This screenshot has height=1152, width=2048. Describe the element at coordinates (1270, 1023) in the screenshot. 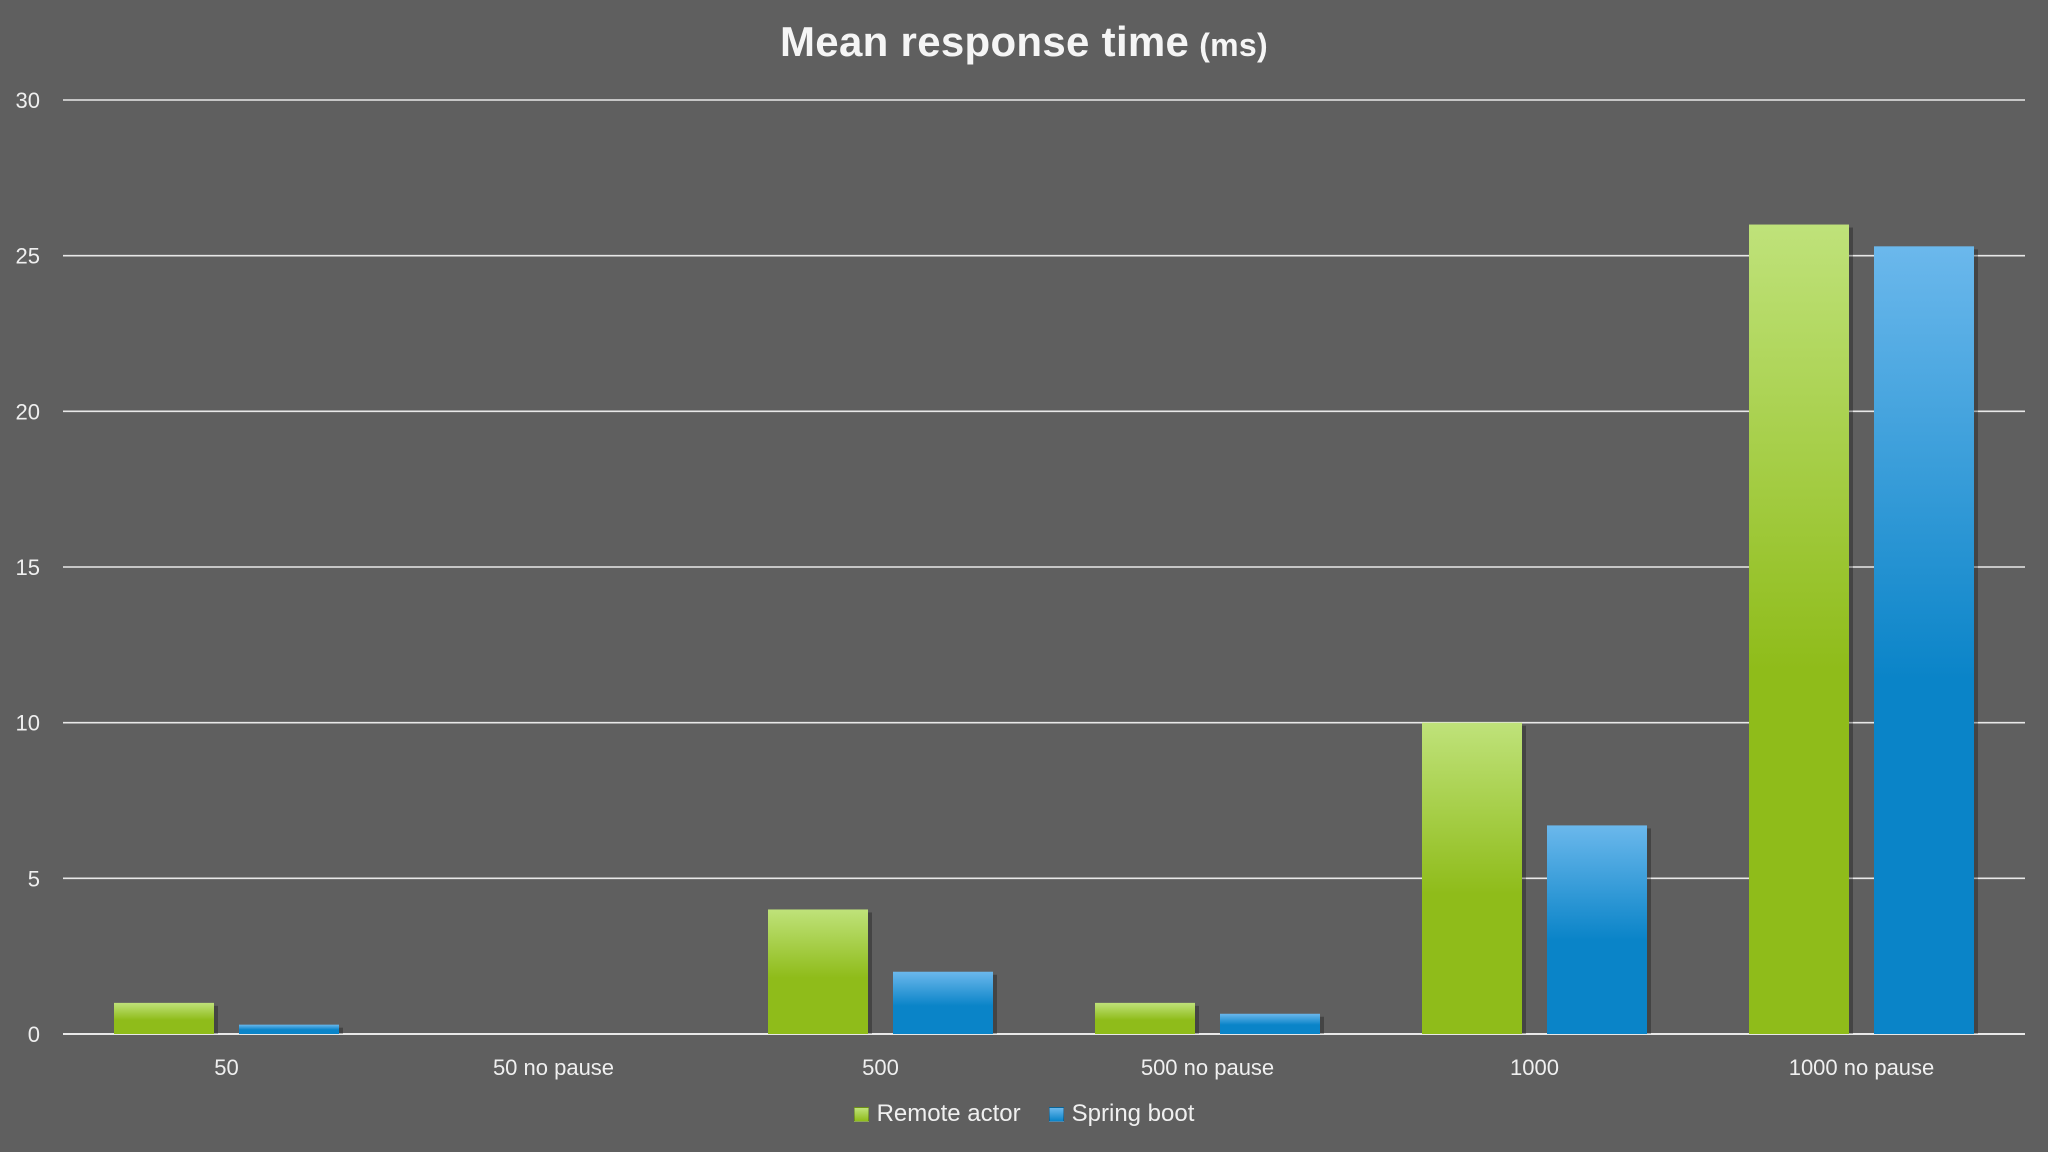

I see `bar-spring-boot-500-no-pause` at that location.